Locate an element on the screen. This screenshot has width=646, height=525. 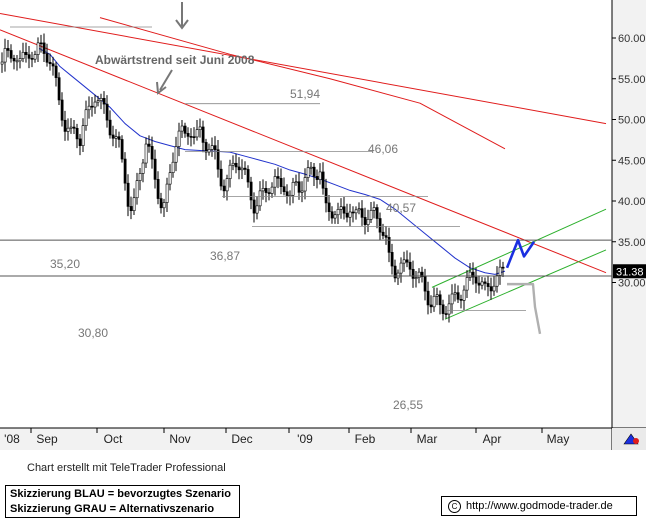
x-tick-label-0: '08 is located at coordinates (12, 439).